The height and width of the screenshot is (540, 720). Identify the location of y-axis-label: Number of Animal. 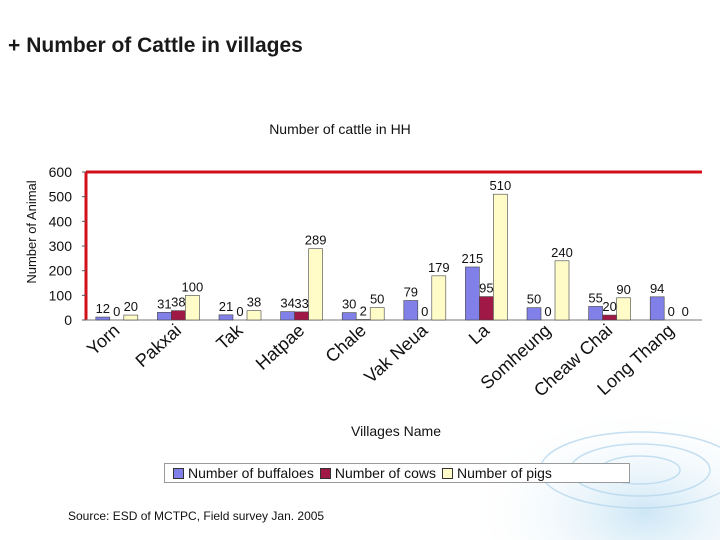
(31, 231).